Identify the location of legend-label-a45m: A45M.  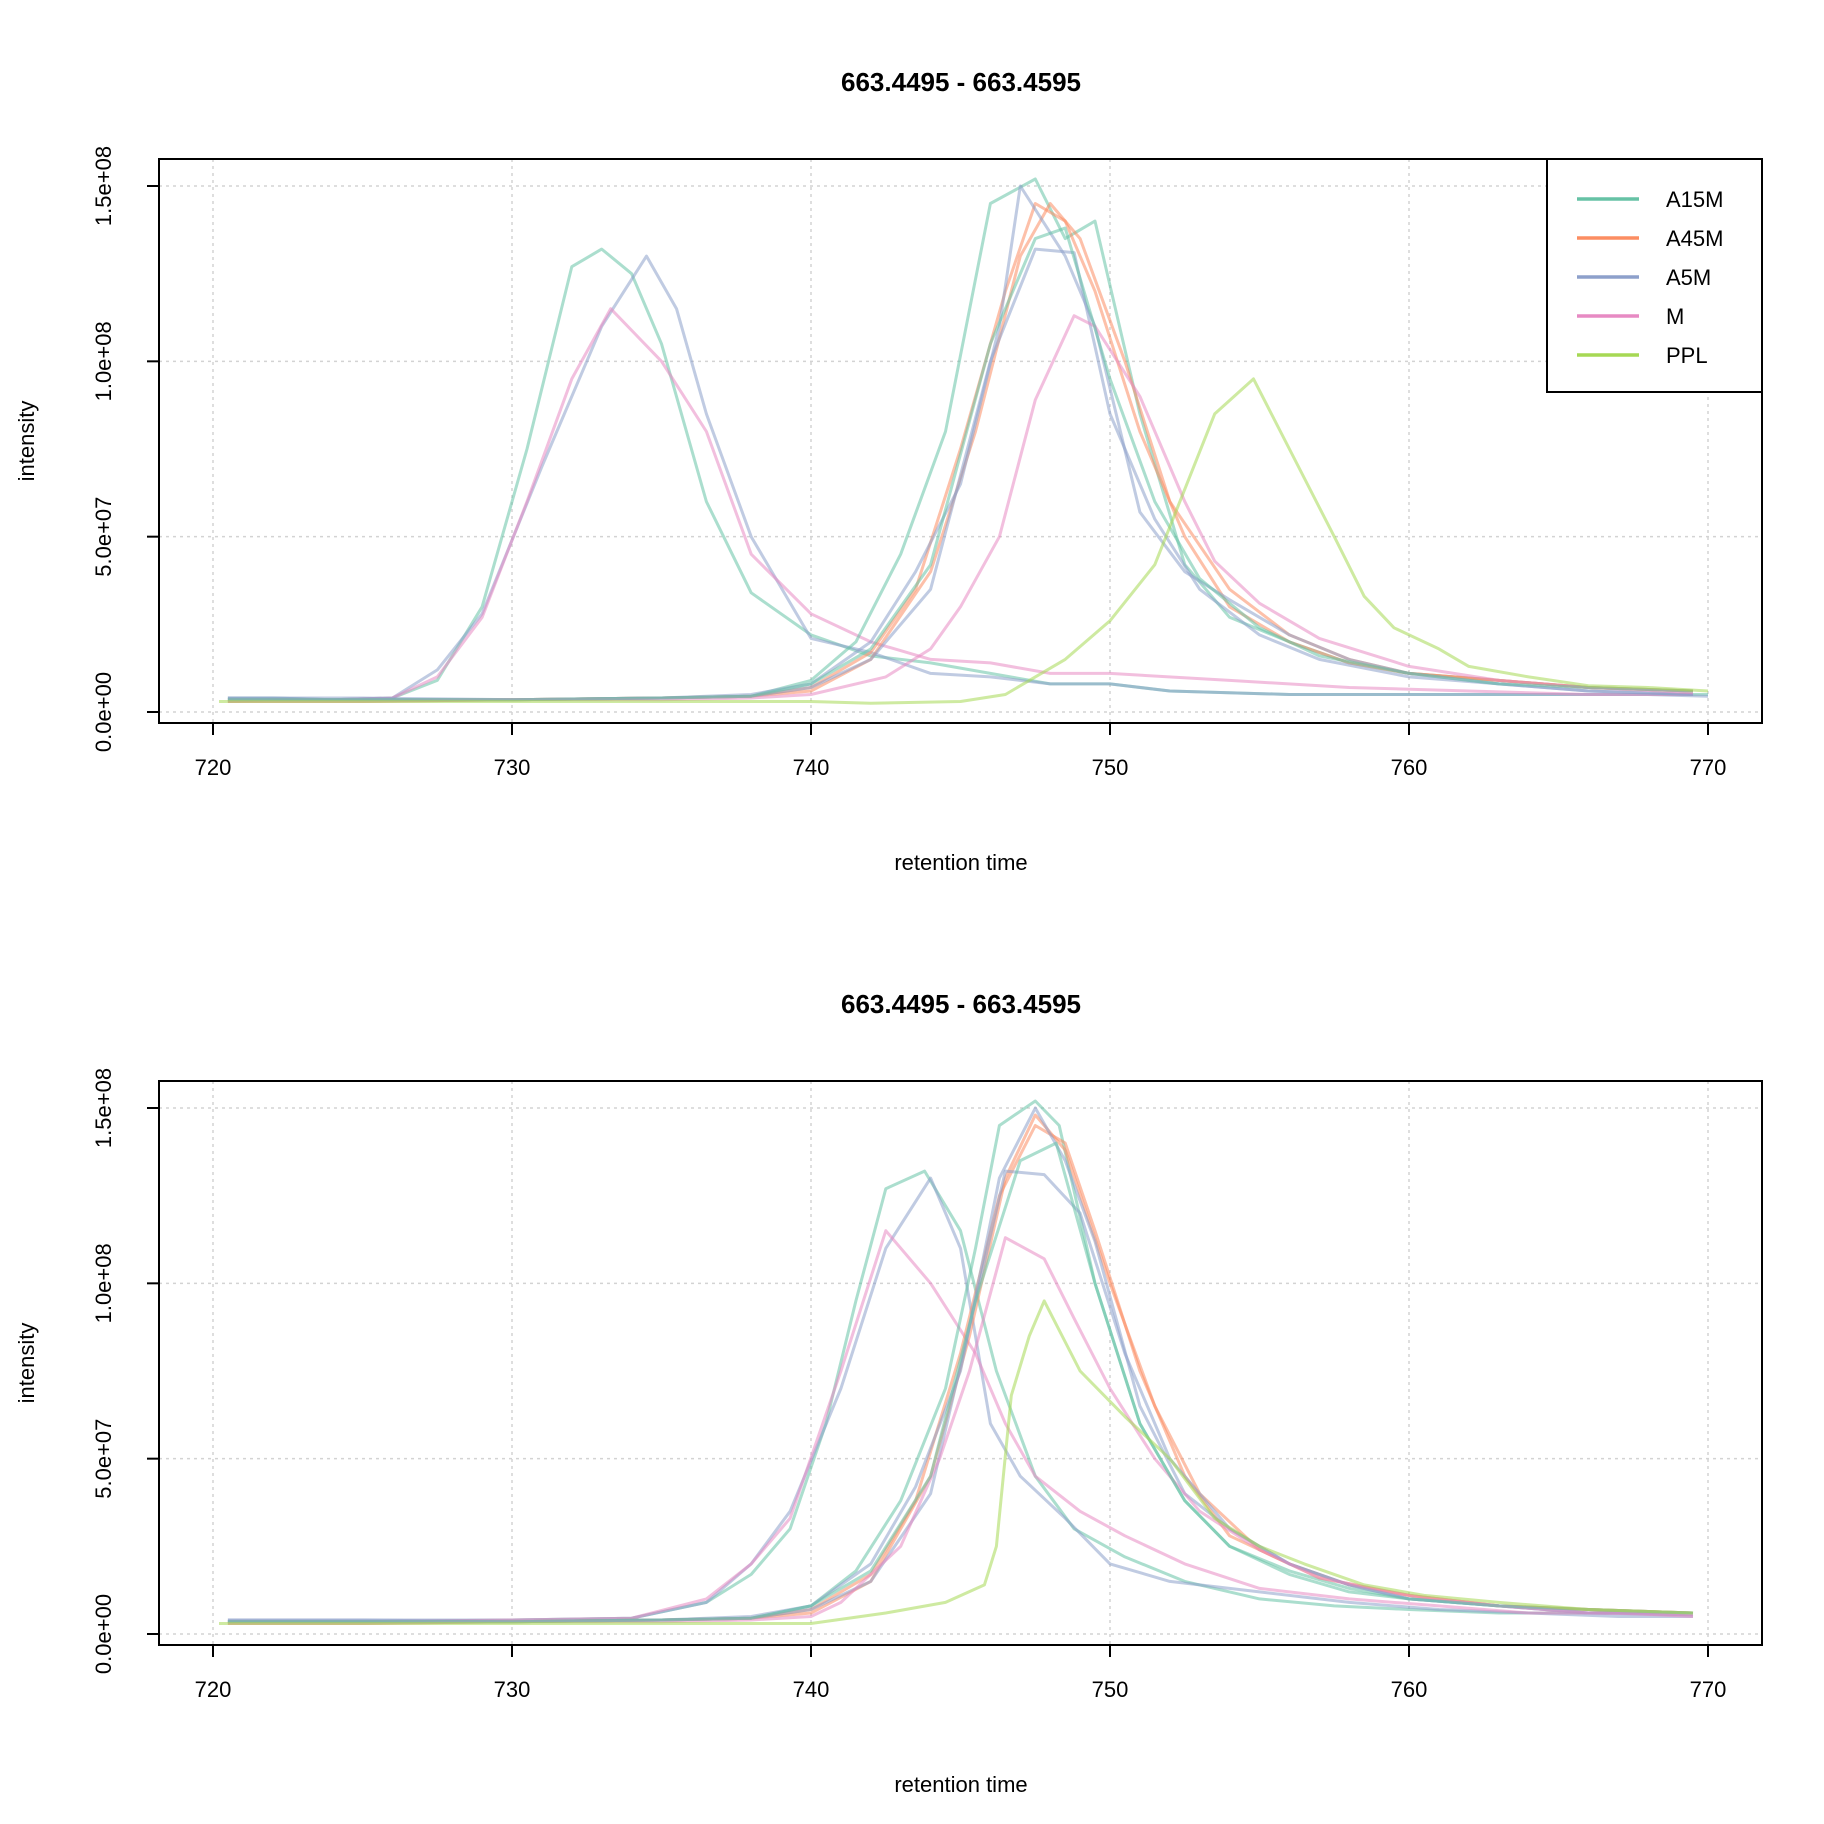
(1694, 238).